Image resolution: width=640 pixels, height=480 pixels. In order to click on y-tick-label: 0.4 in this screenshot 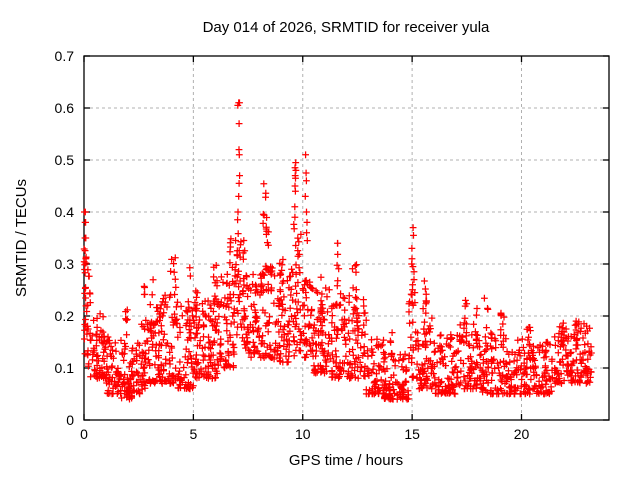, I will do `click(65, 212)`.